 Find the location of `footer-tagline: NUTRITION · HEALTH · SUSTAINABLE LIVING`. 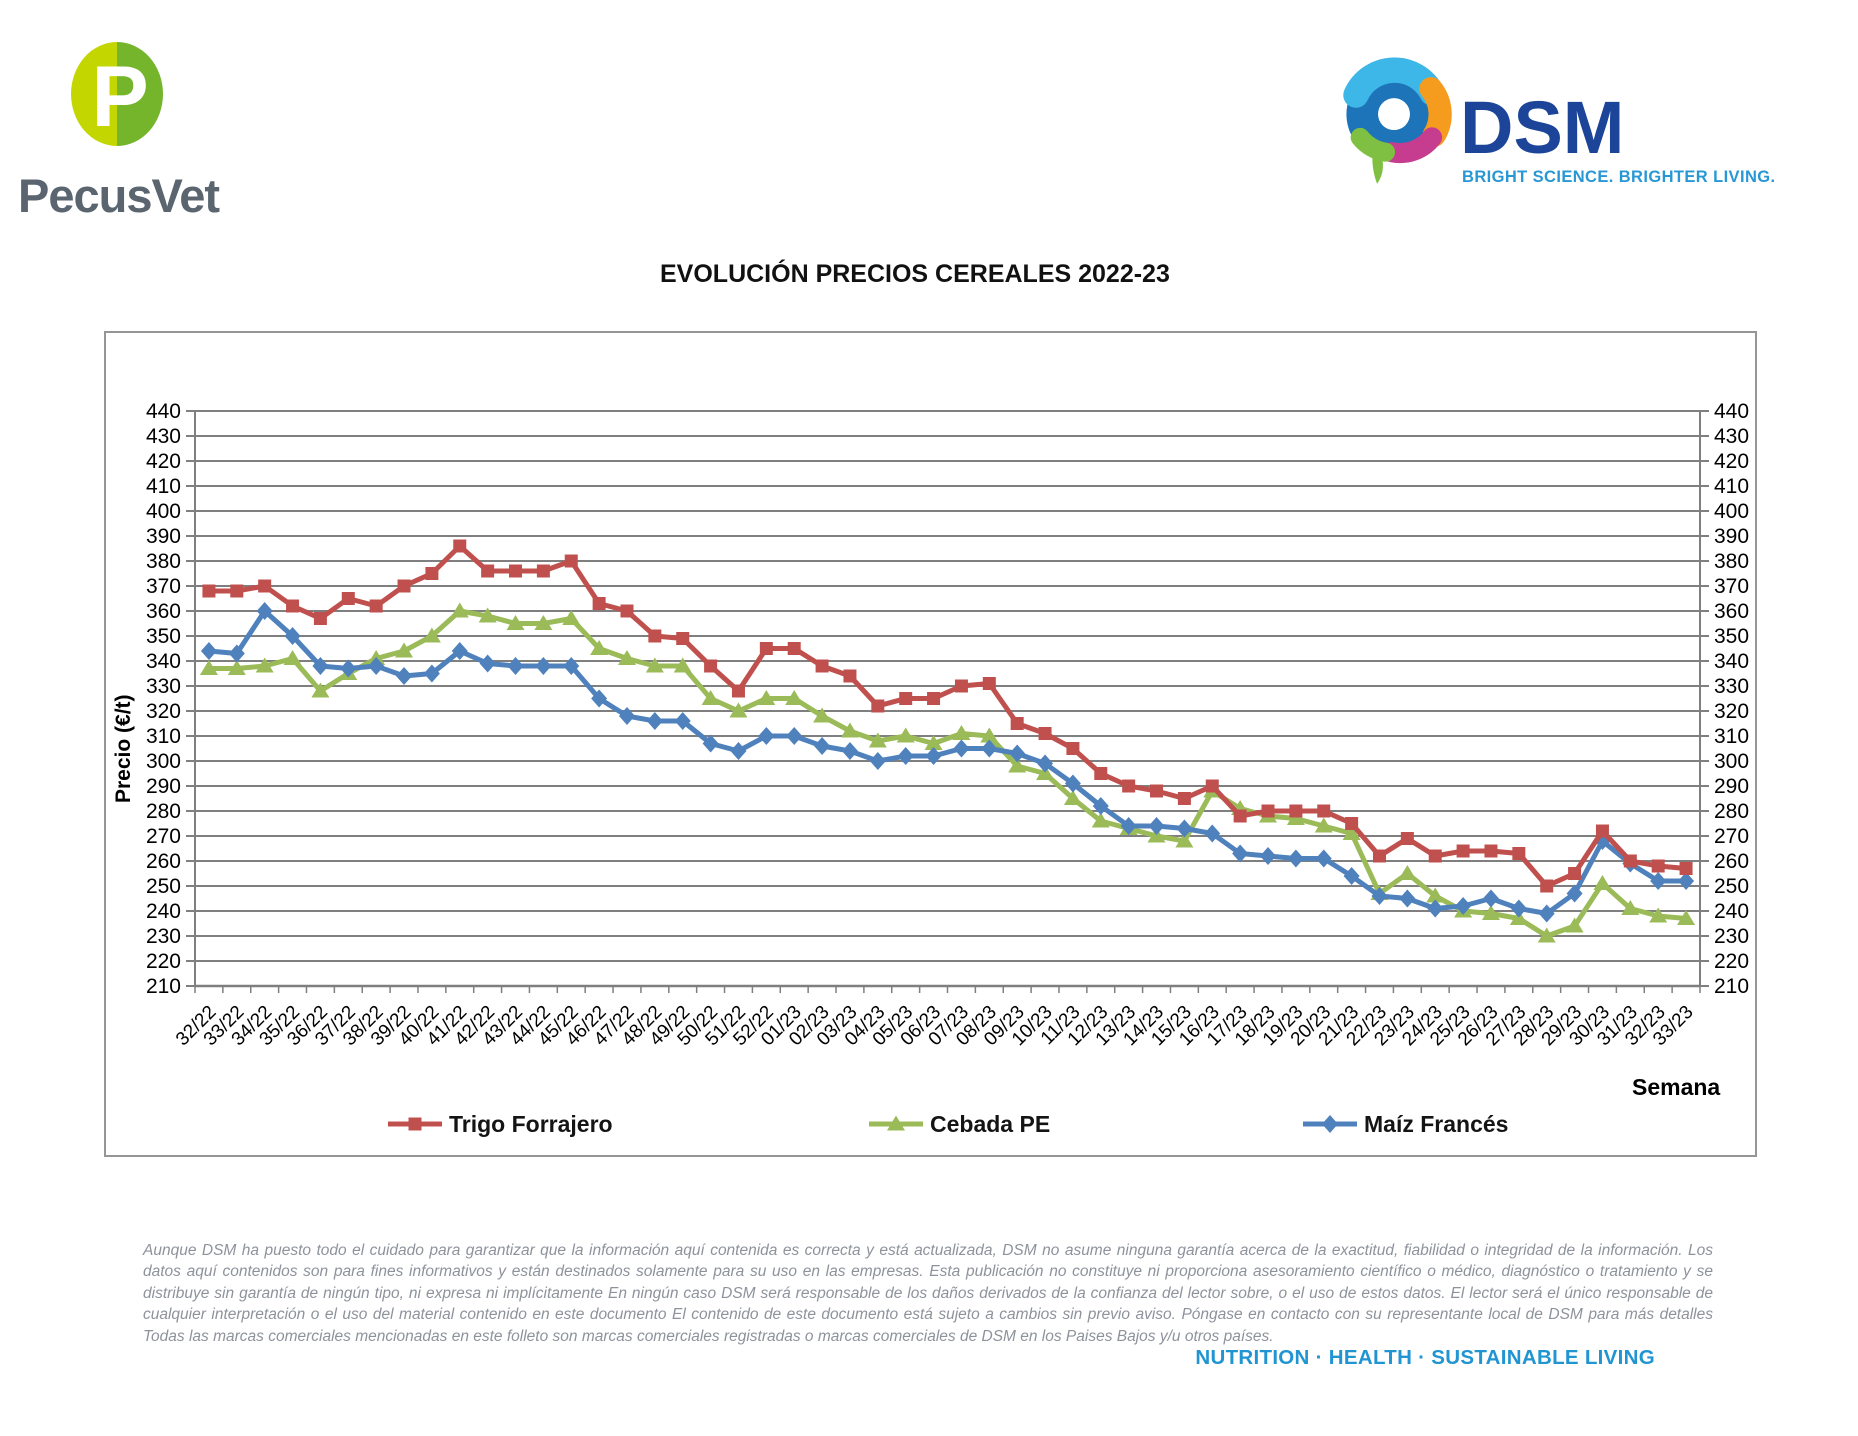

footer-tagline: NUTRITION · HEALTH · SUSTAINABLE LIVING is located at coordinates (1425, 1357).